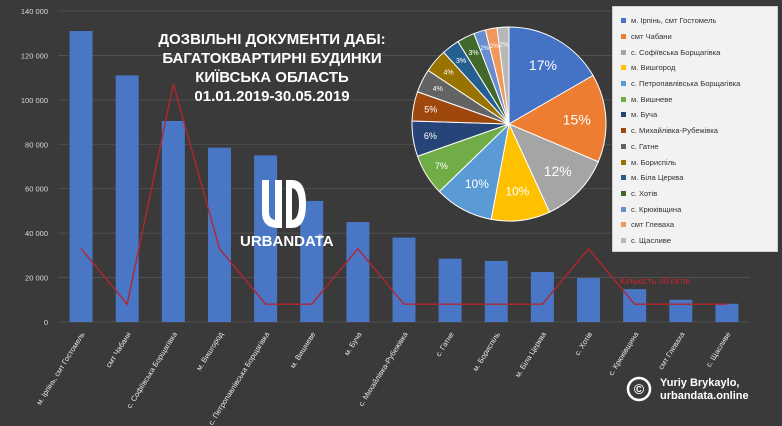 The image size is (782, 426). What do you see at coordinates (697, 241) in the screenshot?
I see `legend-item: с. Щасливе` at bounding box center [697, 241].